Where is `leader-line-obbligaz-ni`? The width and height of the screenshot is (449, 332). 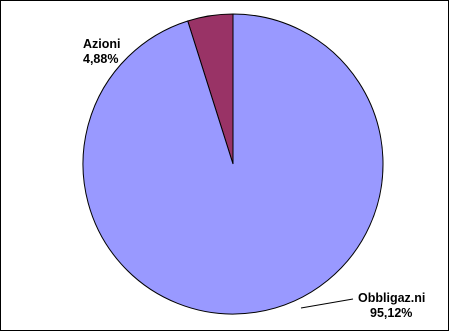
leader-line-obbligaz-ni is located at coordinates (327, 303).